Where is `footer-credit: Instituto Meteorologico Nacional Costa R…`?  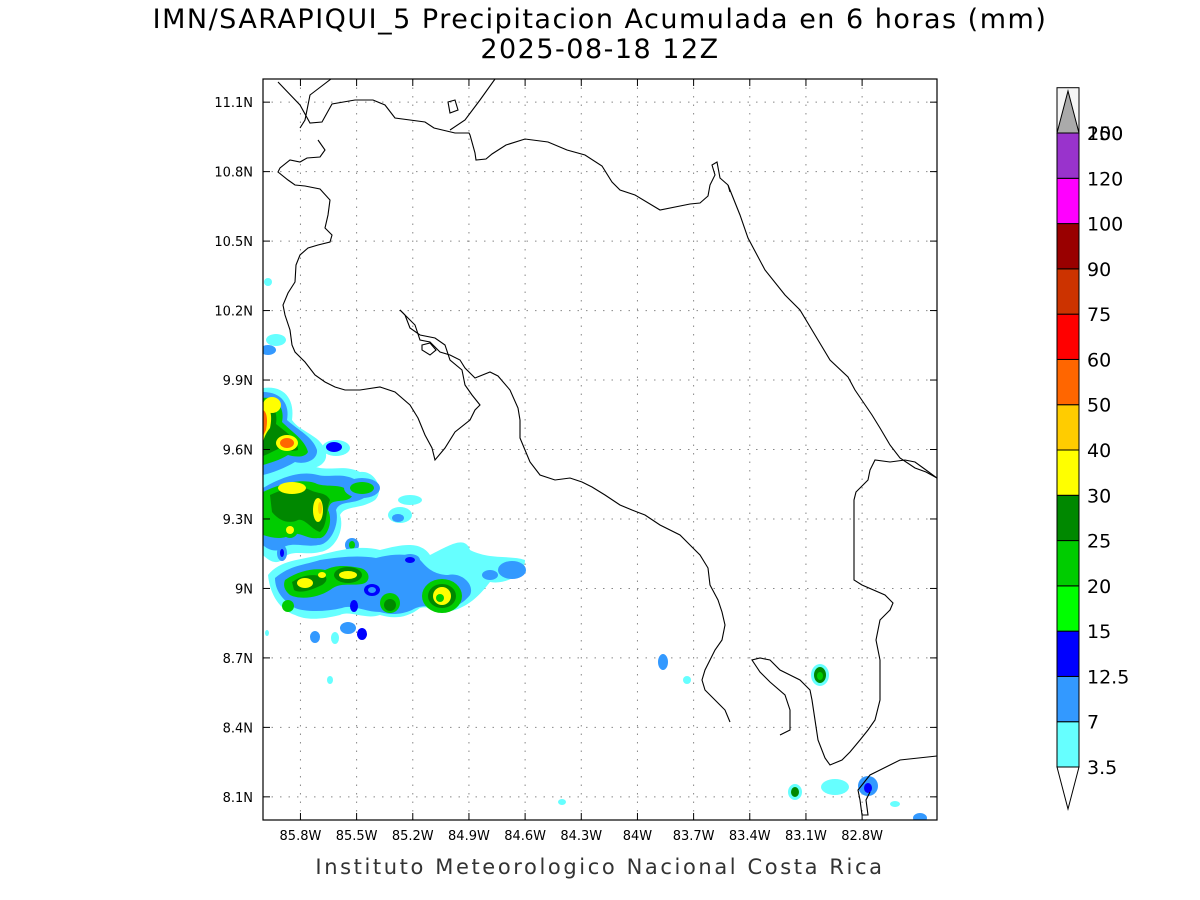 footer-credit: Instituto Meteorologico Nacional Costa R… is located at coordinates (600, 867).